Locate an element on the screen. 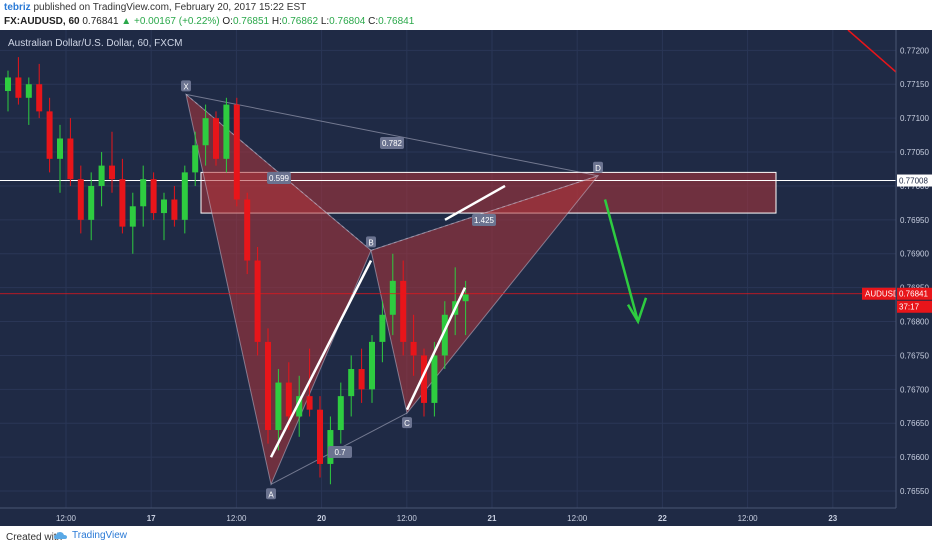  bearish-arrow-shaft is located at coordinates (621, 260).